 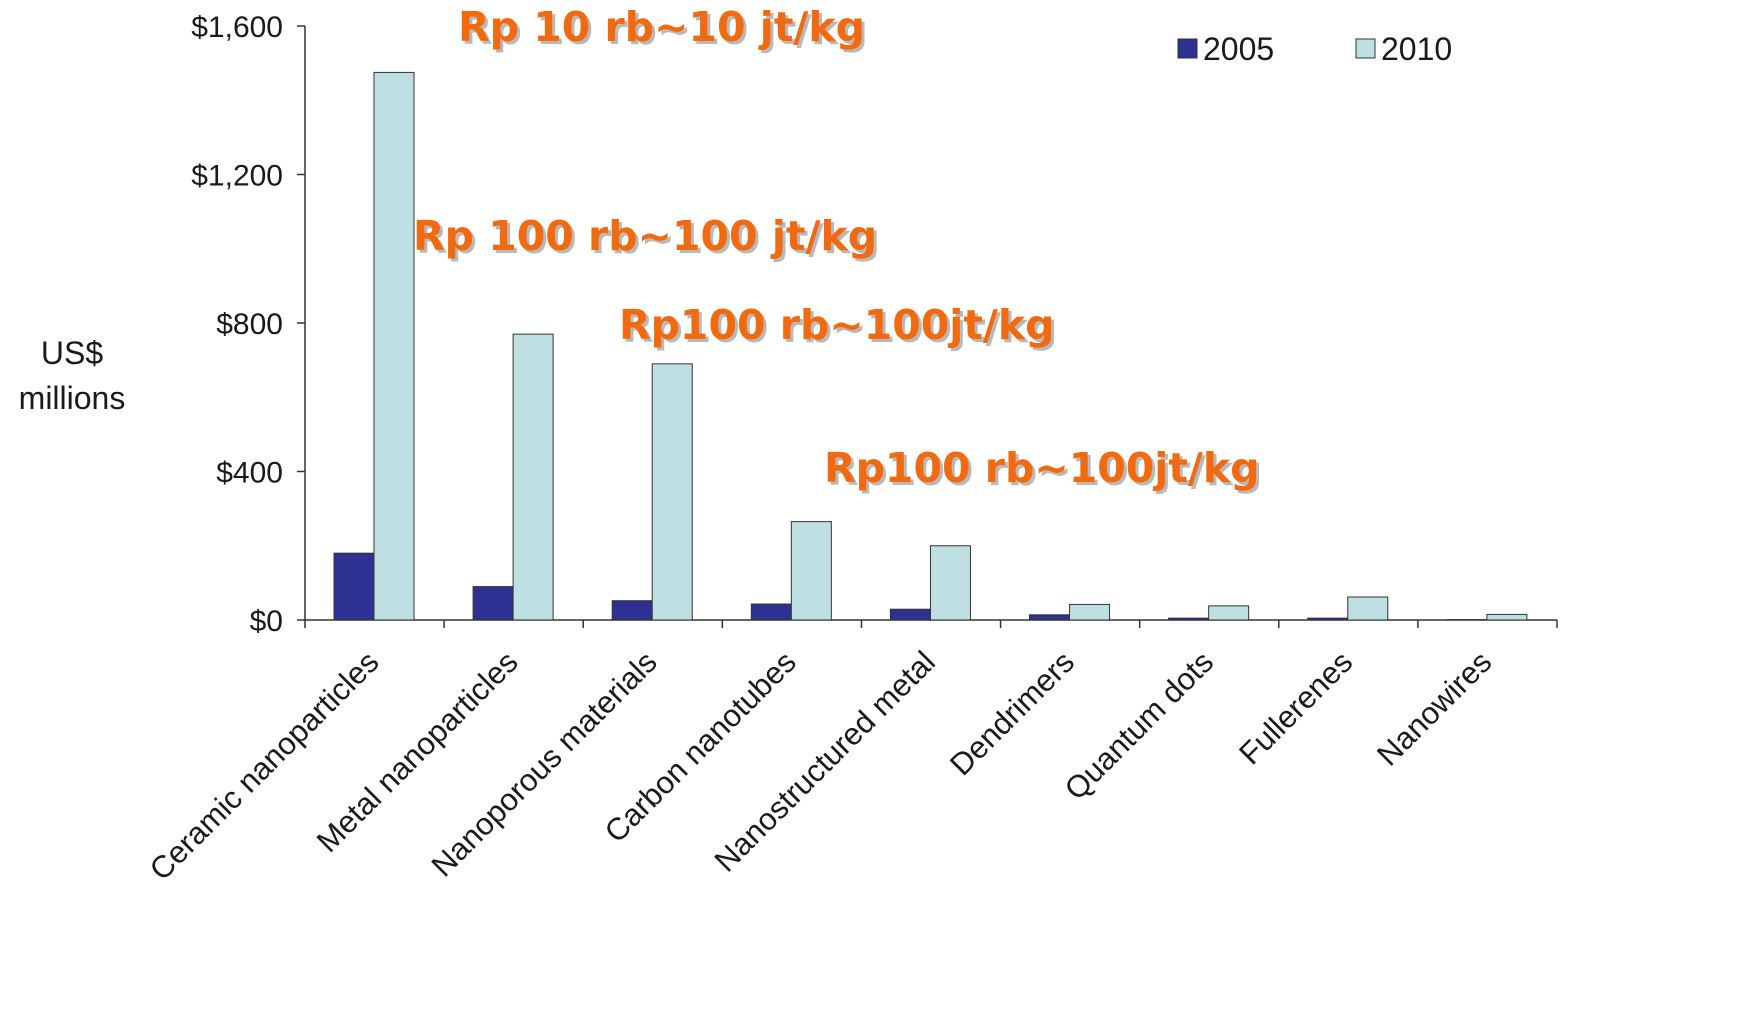 What do you see at coordinates (648, 239) in the screenshot?
I see `annotation-2-shadow: Rp 100 rb~100 jt/kg` at bounding box center [648, 239].